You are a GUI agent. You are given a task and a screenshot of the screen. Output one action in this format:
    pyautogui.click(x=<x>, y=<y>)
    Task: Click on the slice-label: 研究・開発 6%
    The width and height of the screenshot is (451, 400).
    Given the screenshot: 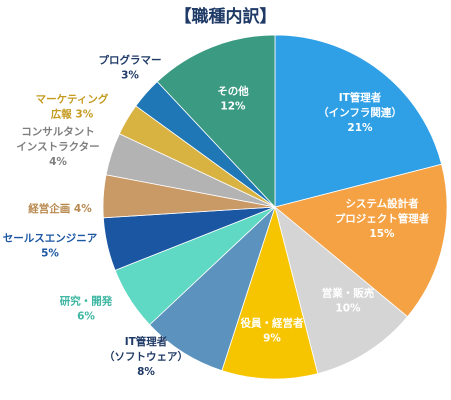 What is the action you would take?
    pyautogui.click(x=86, y=309)
    